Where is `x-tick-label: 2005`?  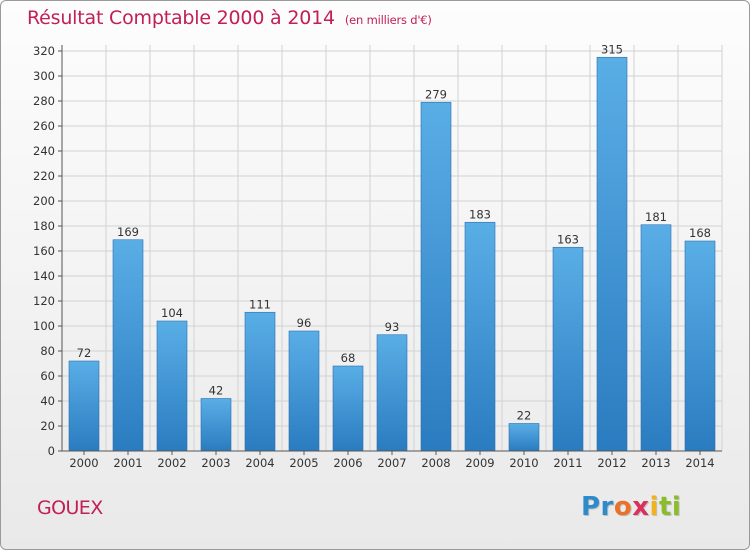
x-tick-label: 2005 is located at coordinates (303, 463).